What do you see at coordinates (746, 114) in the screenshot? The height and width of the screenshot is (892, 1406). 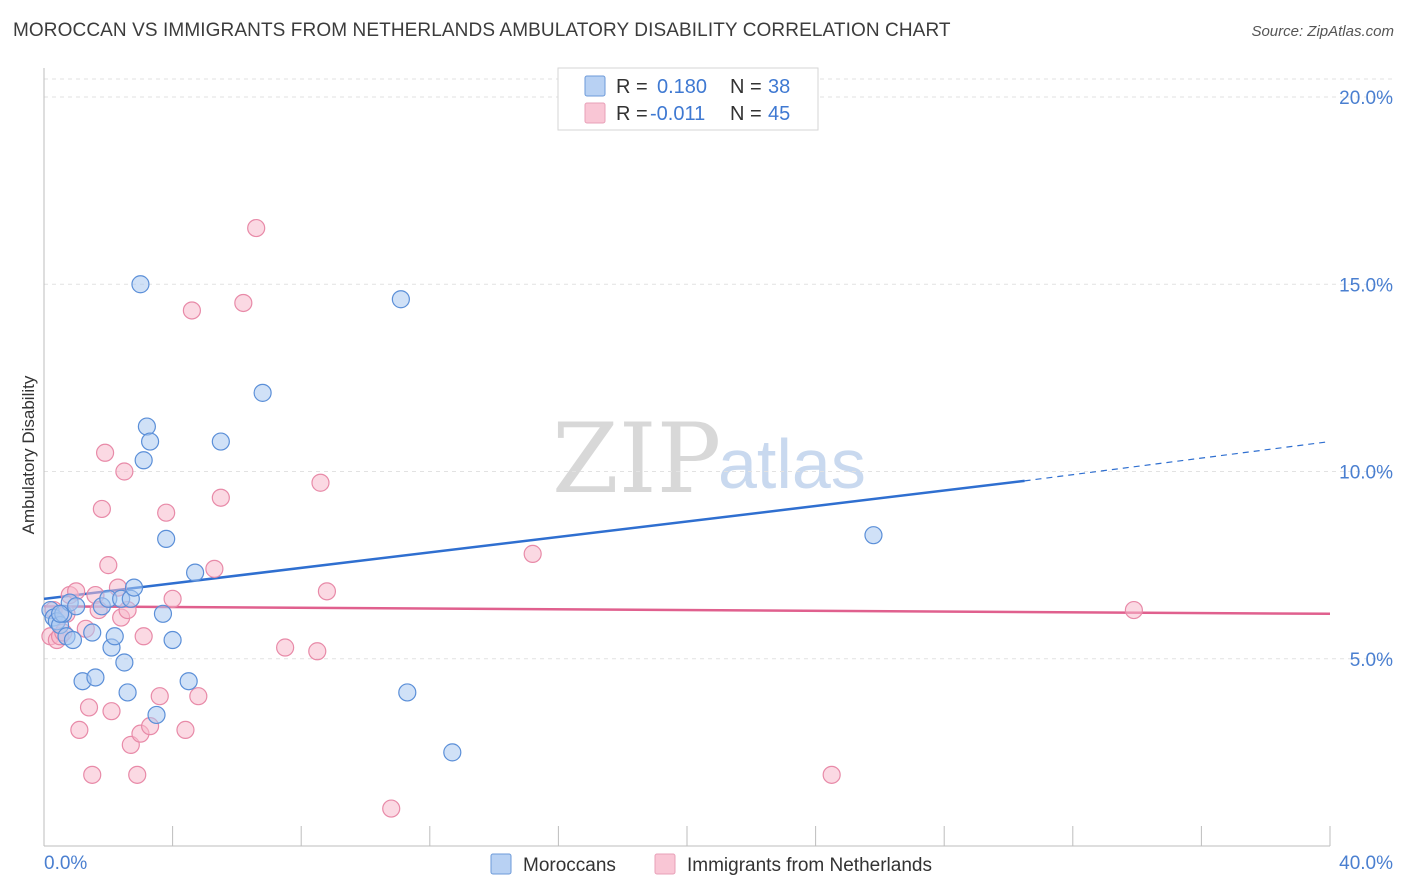 I see `legend-n-label-2: N =` at bounding box center [746, 114].